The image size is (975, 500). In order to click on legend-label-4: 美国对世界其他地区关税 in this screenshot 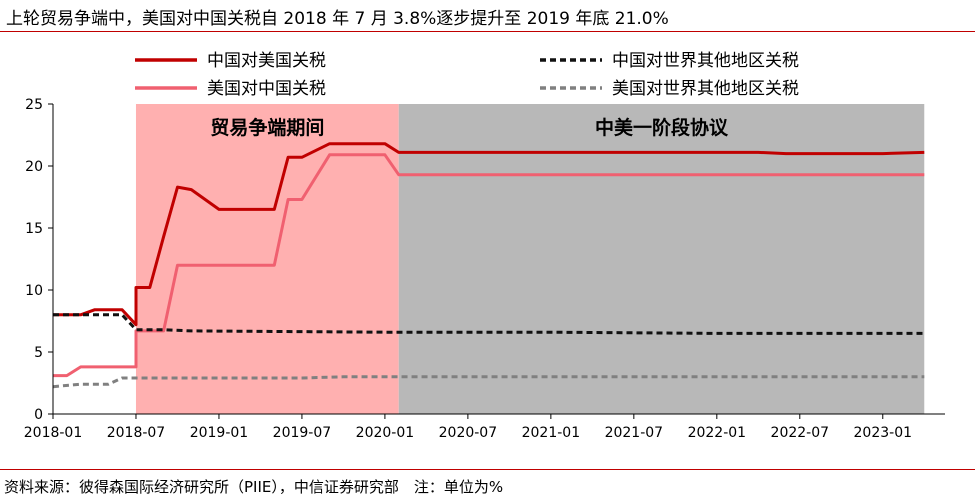, I will do `click(705, 89)`.